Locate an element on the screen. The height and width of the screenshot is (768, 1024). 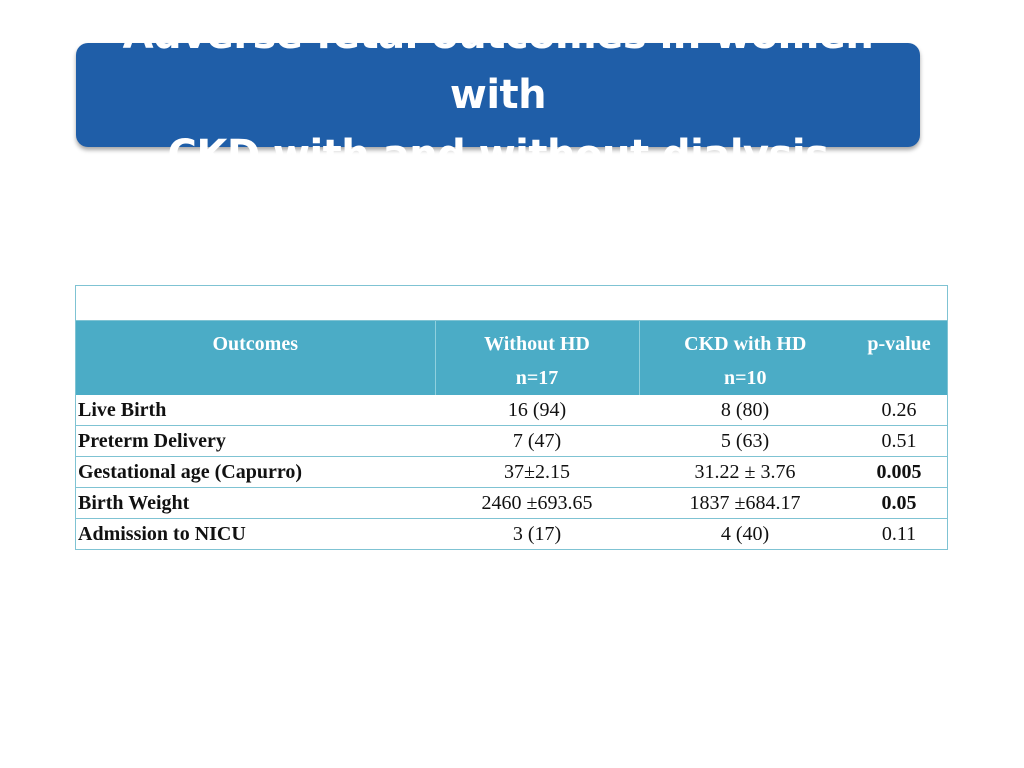
cell-ckd-hd: 4 (40) is located at coordinates (745, 533).